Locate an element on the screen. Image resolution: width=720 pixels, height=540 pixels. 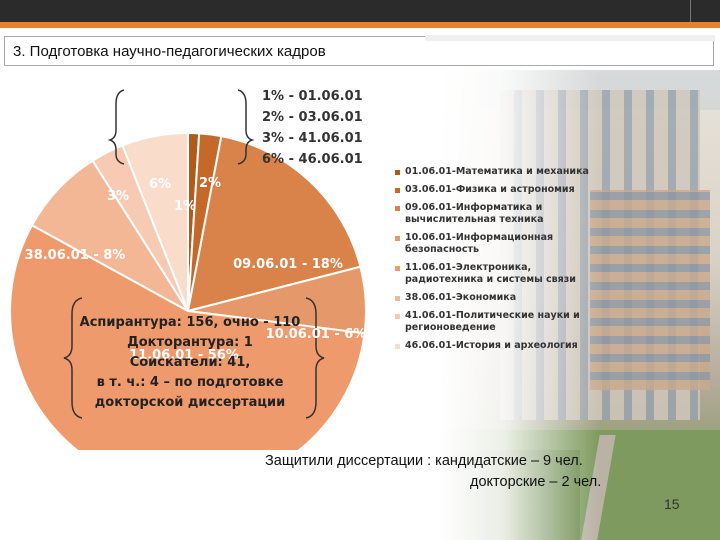
legend-item: 01.06.01-Математика и механика is located at coordinates (500, 172).